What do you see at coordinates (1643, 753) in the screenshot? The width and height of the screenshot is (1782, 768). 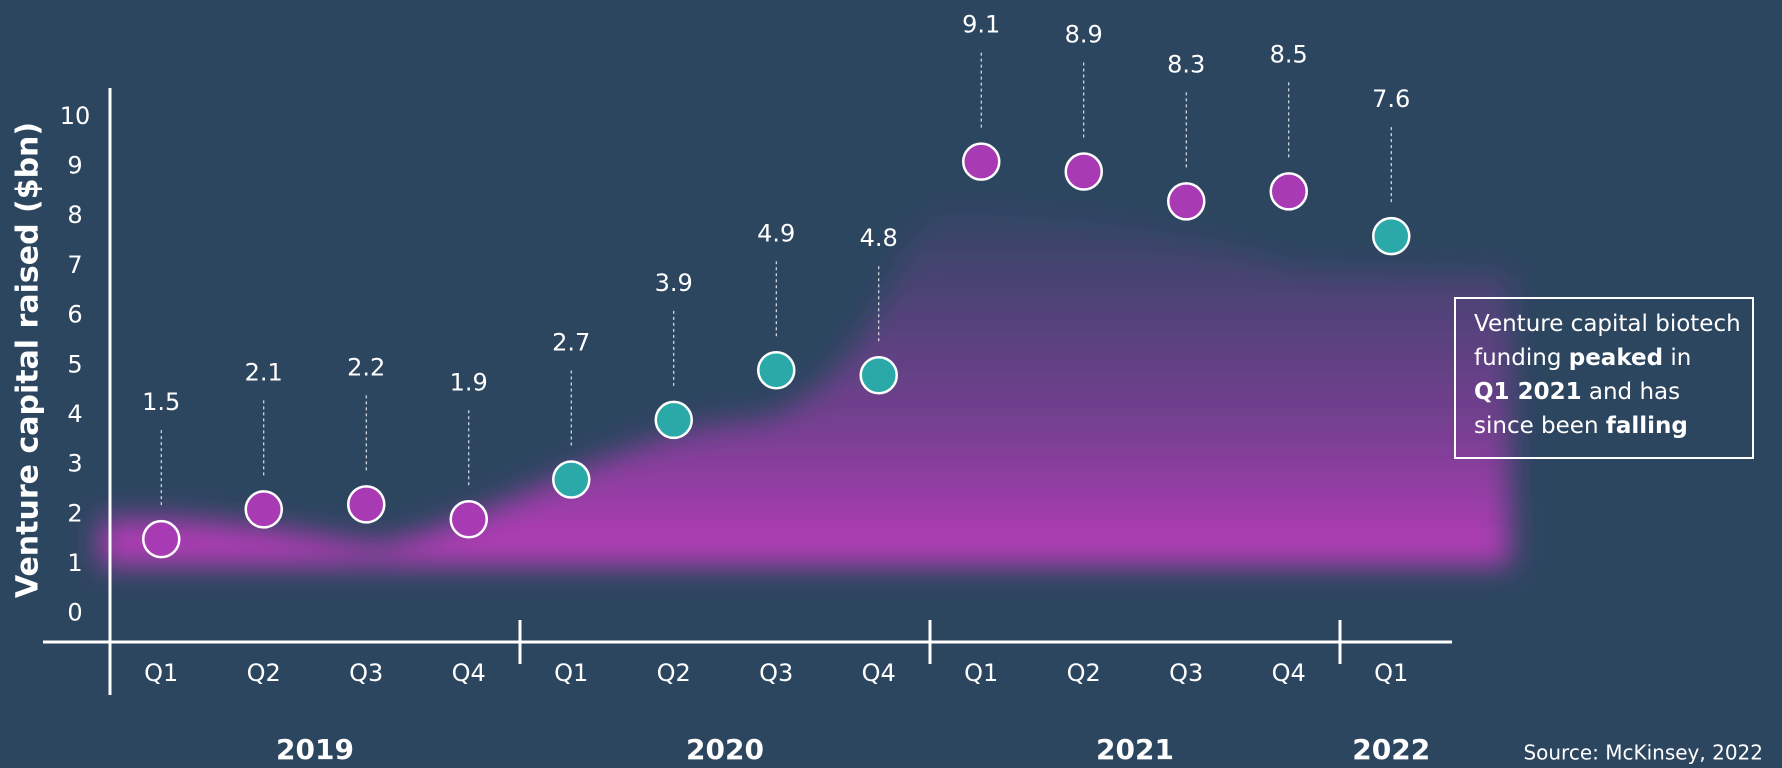 I see `source: Source: McKinsey, 2022` at bounding box center [1643, 753].